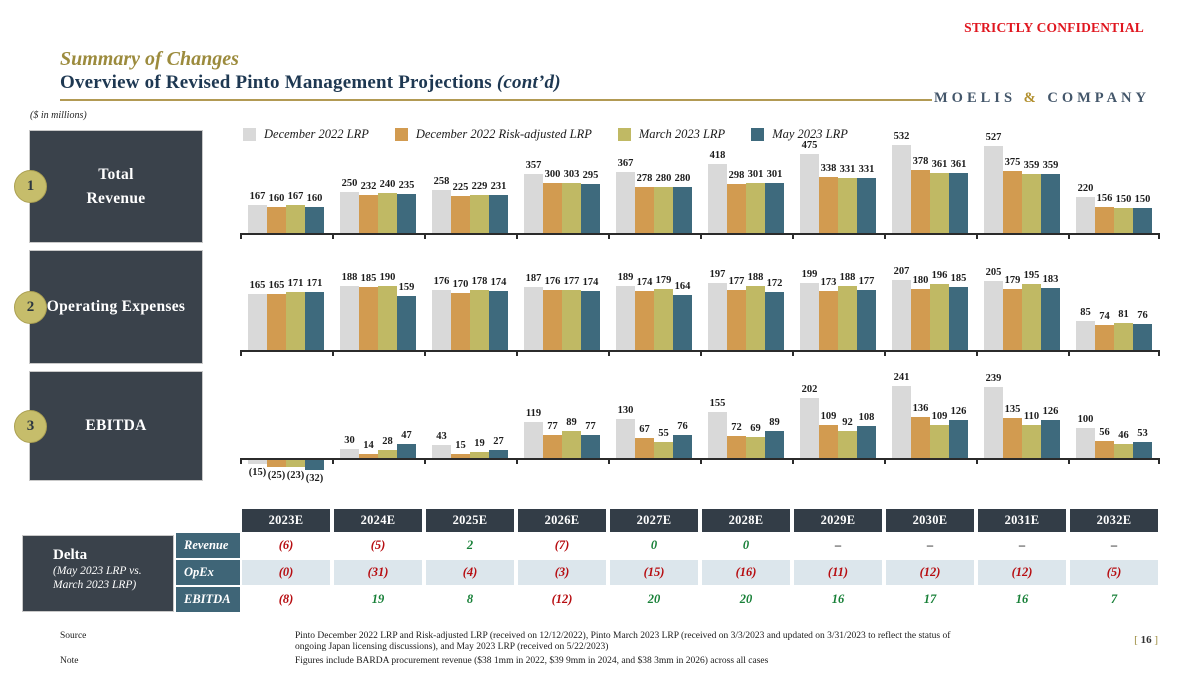 This screenshot has height=676, width=1200. What do you see at coordinates (314, 198) in the screenshot?
I see `revenue-bar-value: 160` at bounding box center [314, 198].